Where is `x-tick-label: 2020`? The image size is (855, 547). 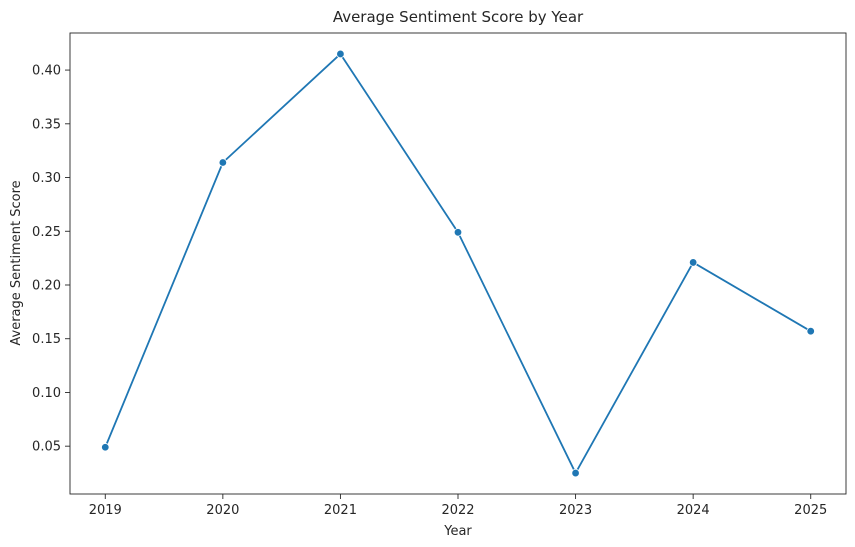
x-tick-label: 2020 is located at coordinates (222, 510).